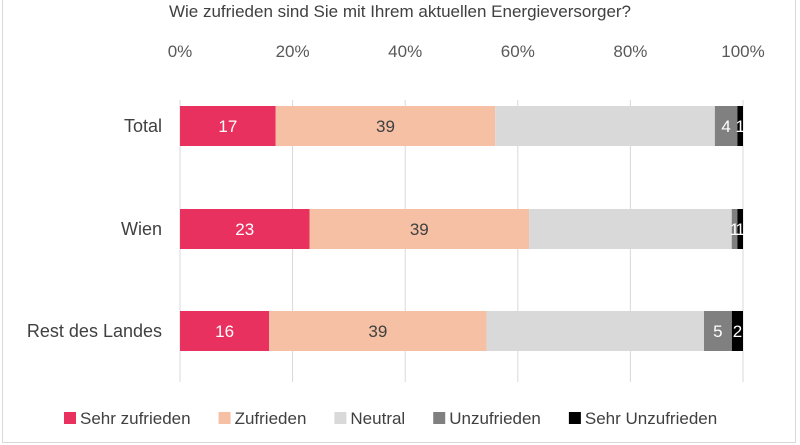 This screenshot has width=800, height=445. Describe the element at coordinates (377, 418) in the screenshot. I see `legend-label: Neutral` at that location.